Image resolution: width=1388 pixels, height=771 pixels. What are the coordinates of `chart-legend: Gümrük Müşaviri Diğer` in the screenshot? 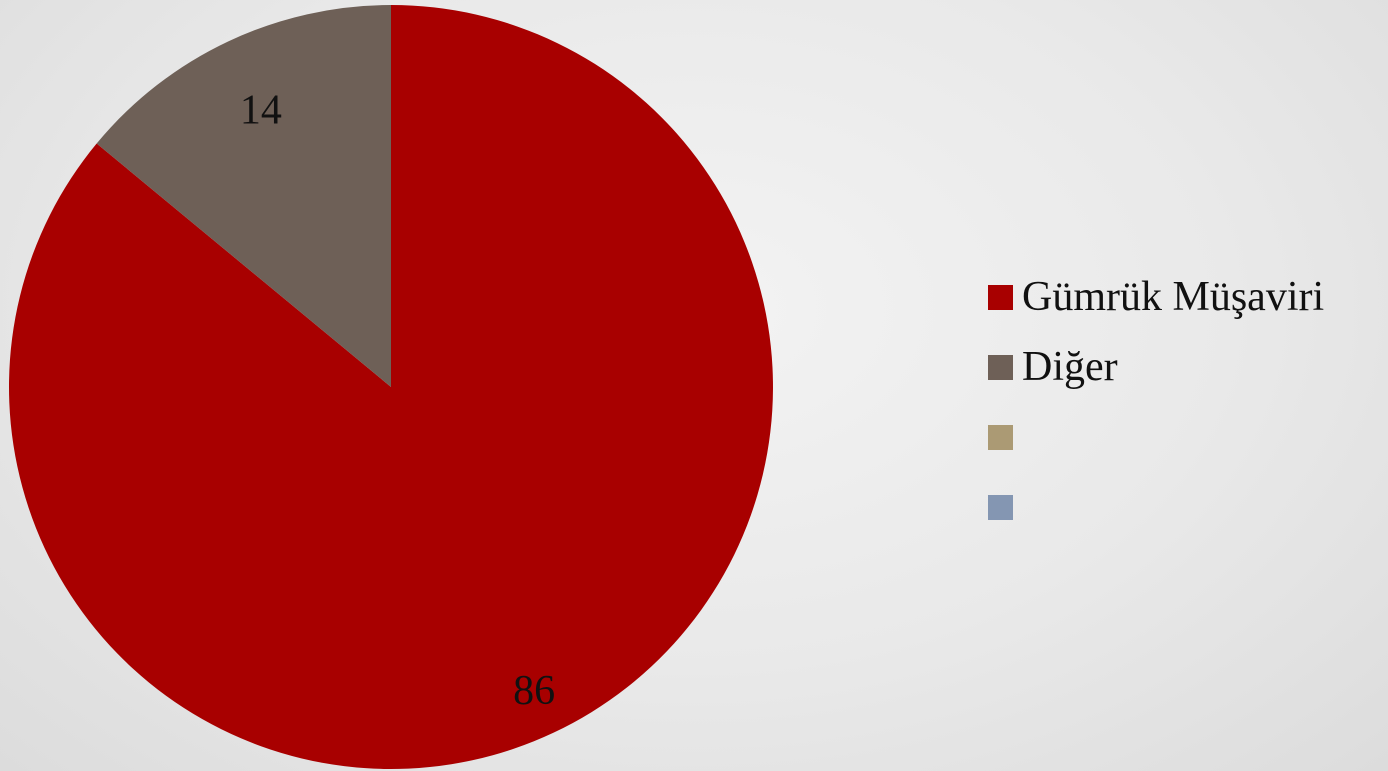 It's located at (1183, 402).